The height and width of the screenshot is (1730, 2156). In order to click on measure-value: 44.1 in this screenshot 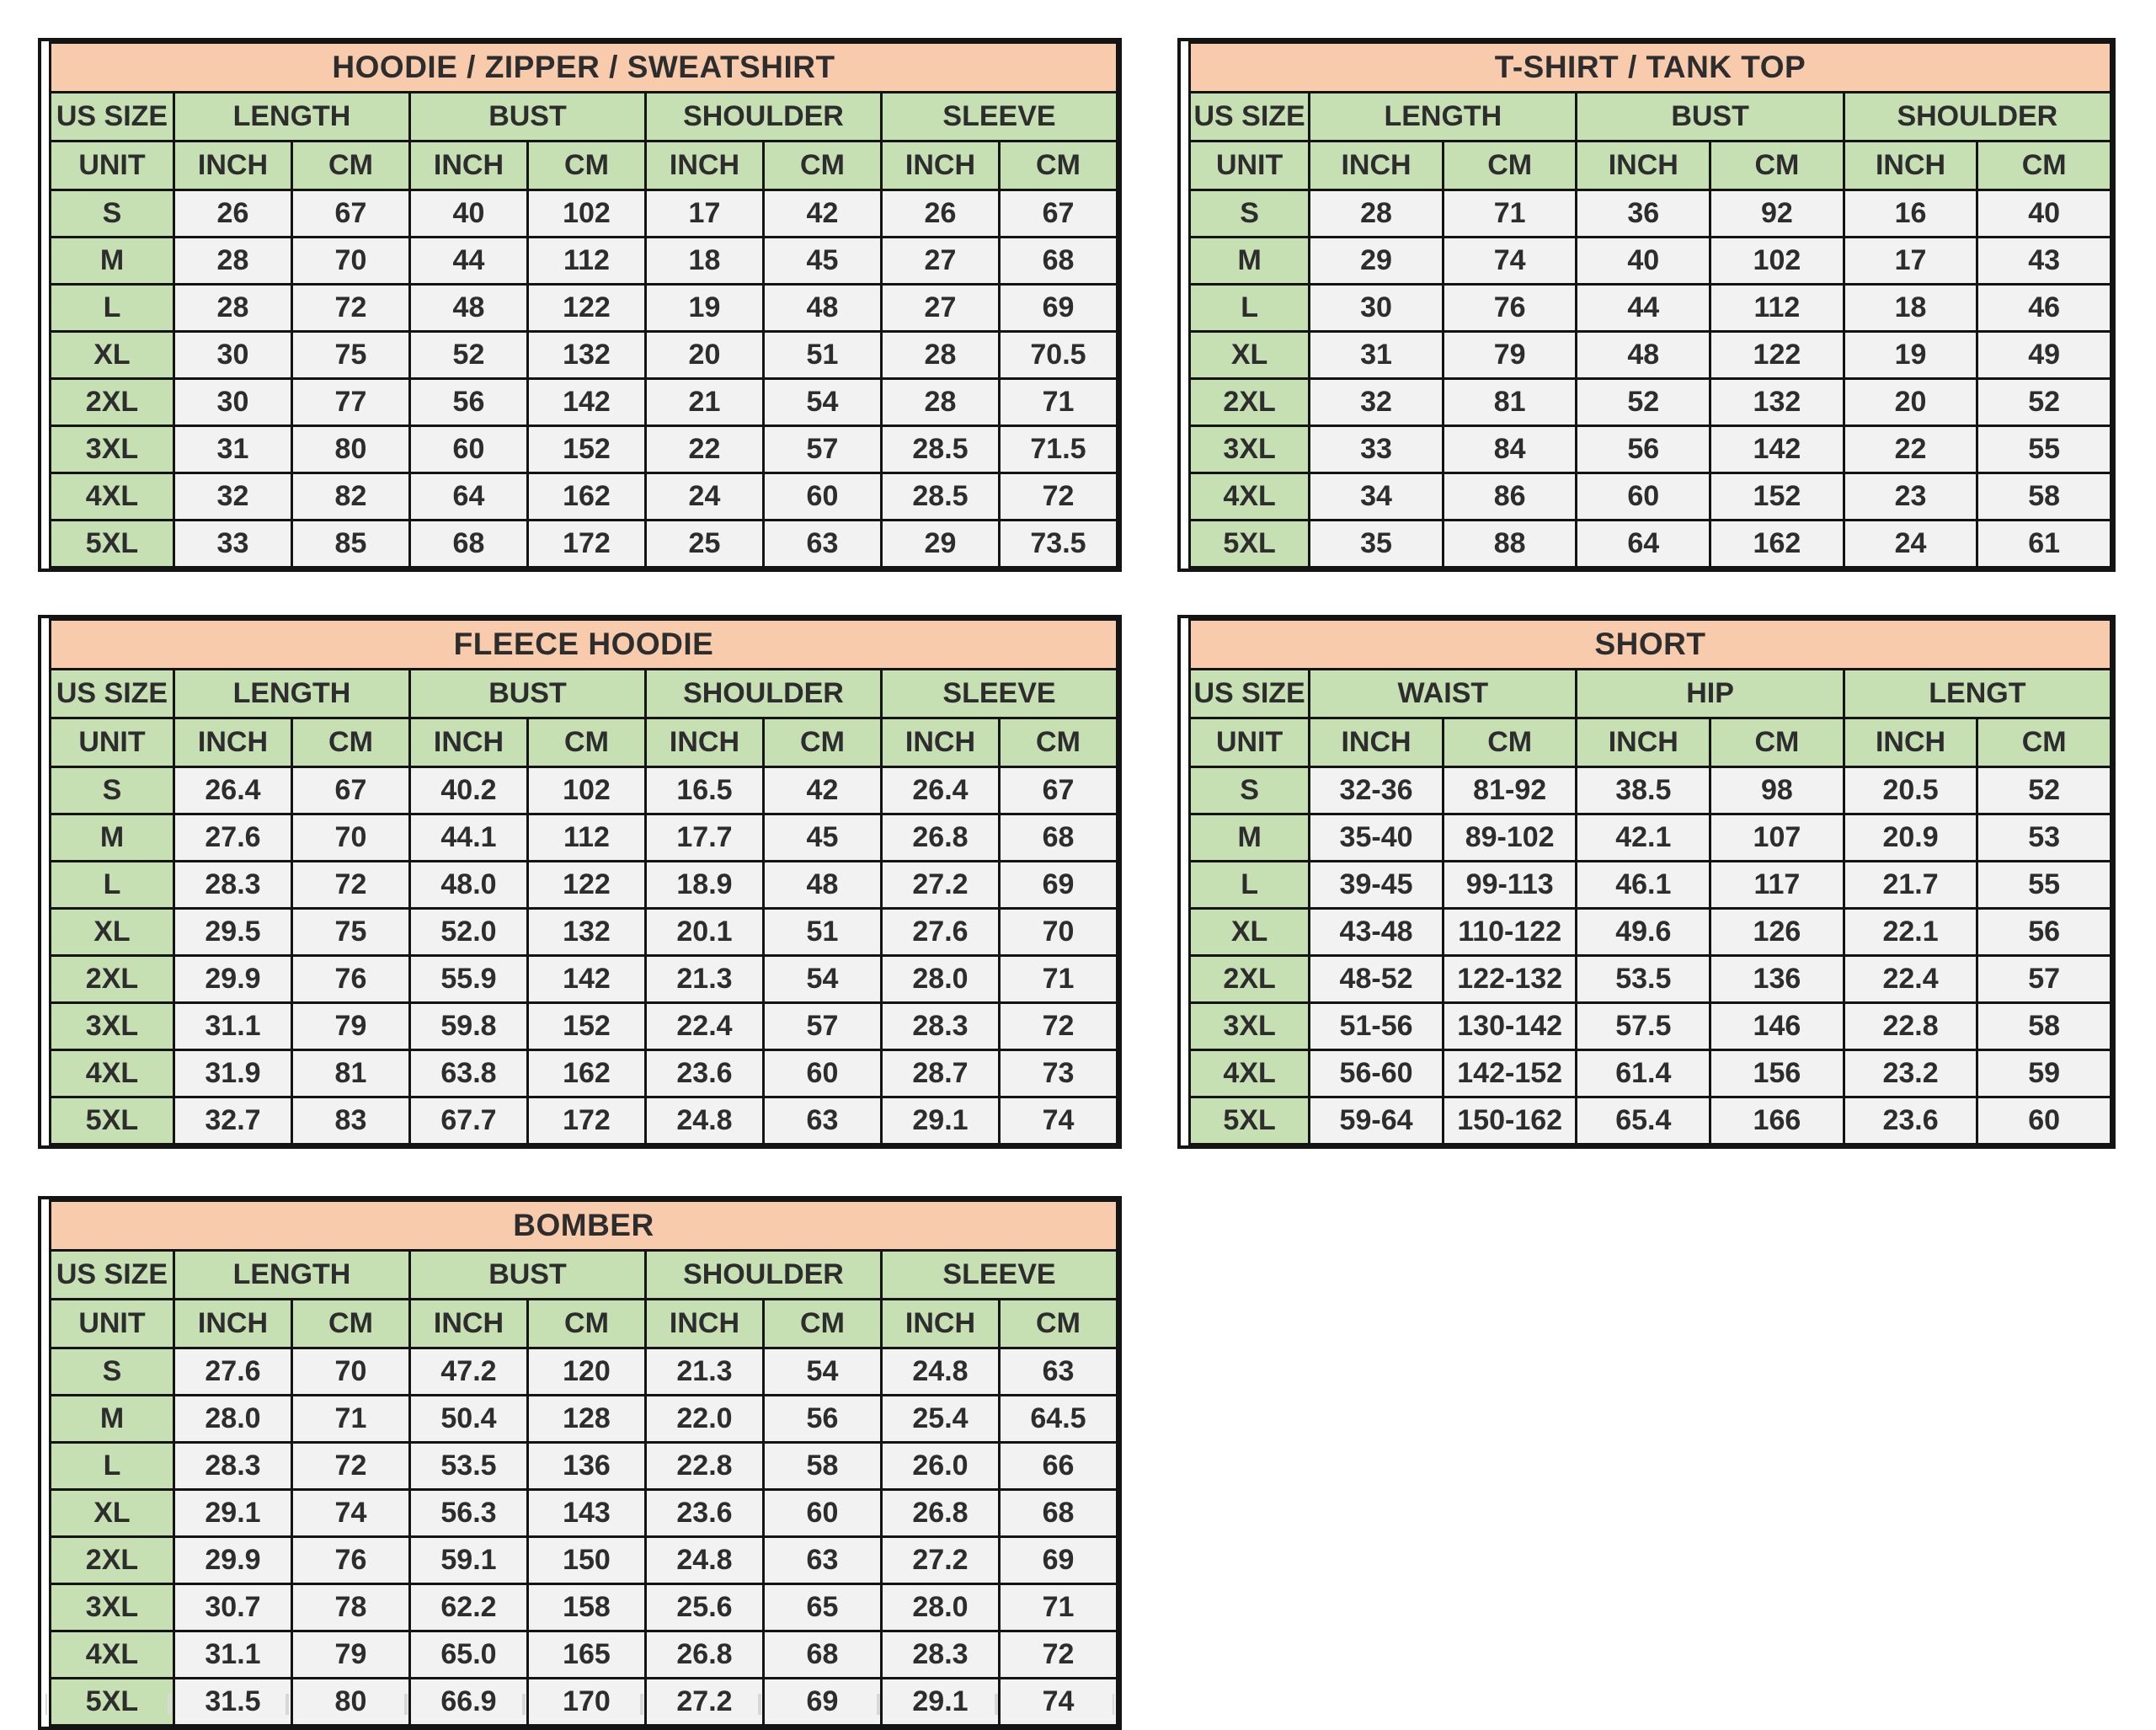, I will do `click(469, 837)`.